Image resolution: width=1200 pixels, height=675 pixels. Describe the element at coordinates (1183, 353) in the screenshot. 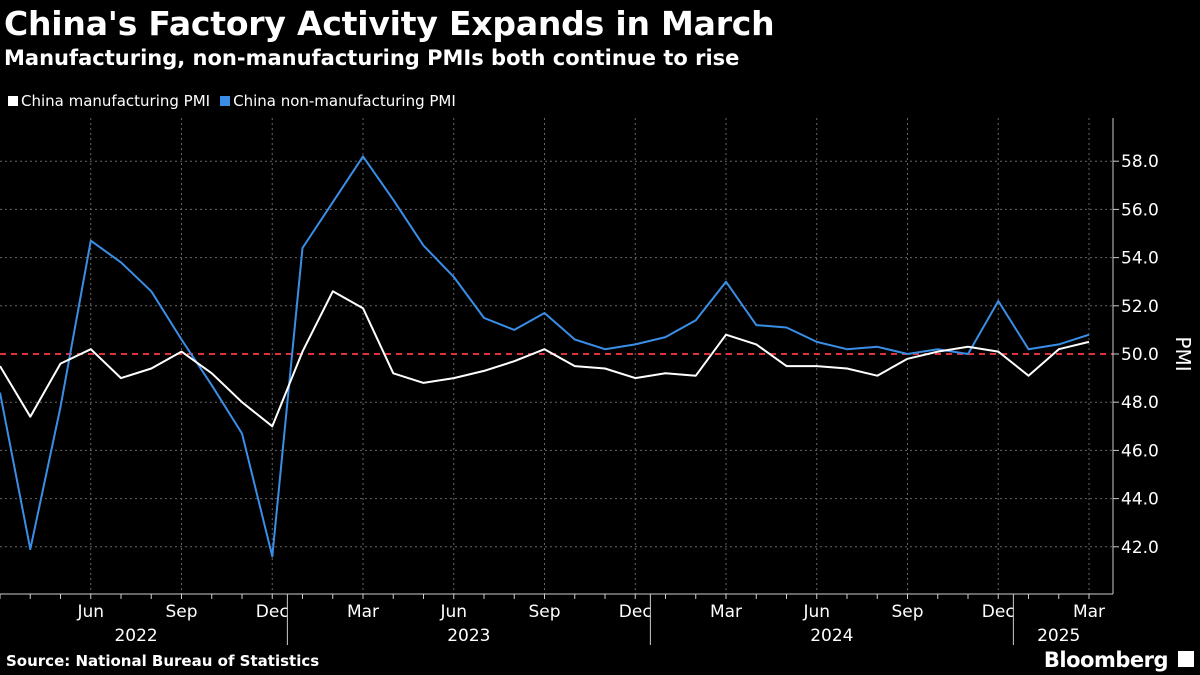

I see `y-axis-label: PMI` at that location.